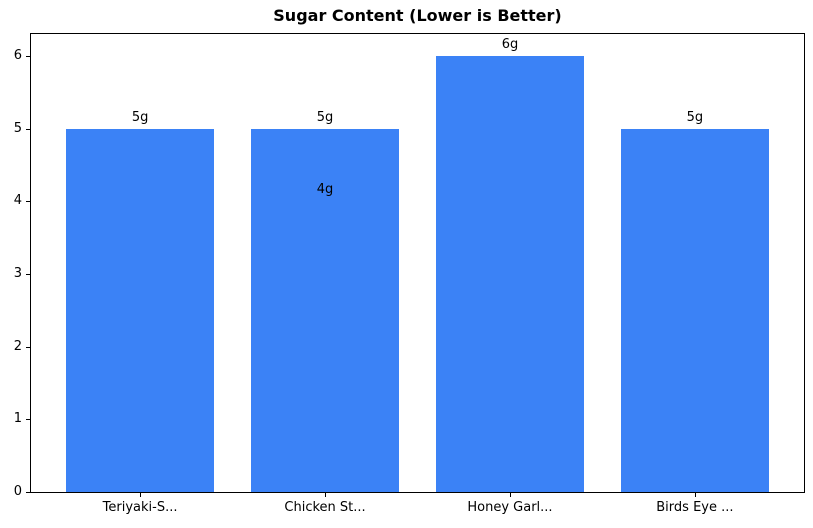 The image size is (813, 528). What do you see at coordinates (17, 419) in the screenshot?
I see `y-axis-tick-label: 1` at bounding box center [17, 419].